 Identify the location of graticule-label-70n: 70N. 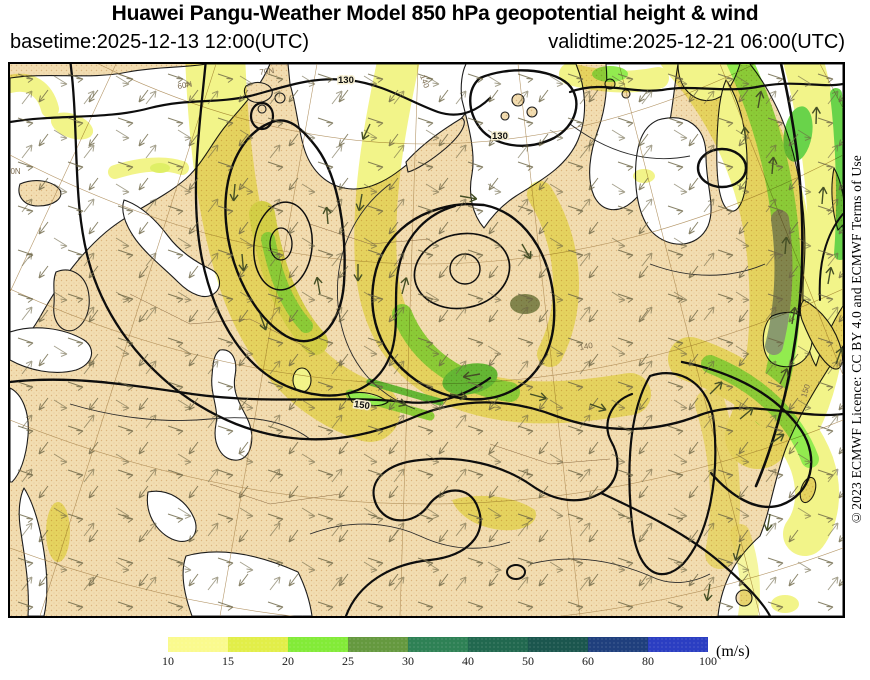
(267, 71).